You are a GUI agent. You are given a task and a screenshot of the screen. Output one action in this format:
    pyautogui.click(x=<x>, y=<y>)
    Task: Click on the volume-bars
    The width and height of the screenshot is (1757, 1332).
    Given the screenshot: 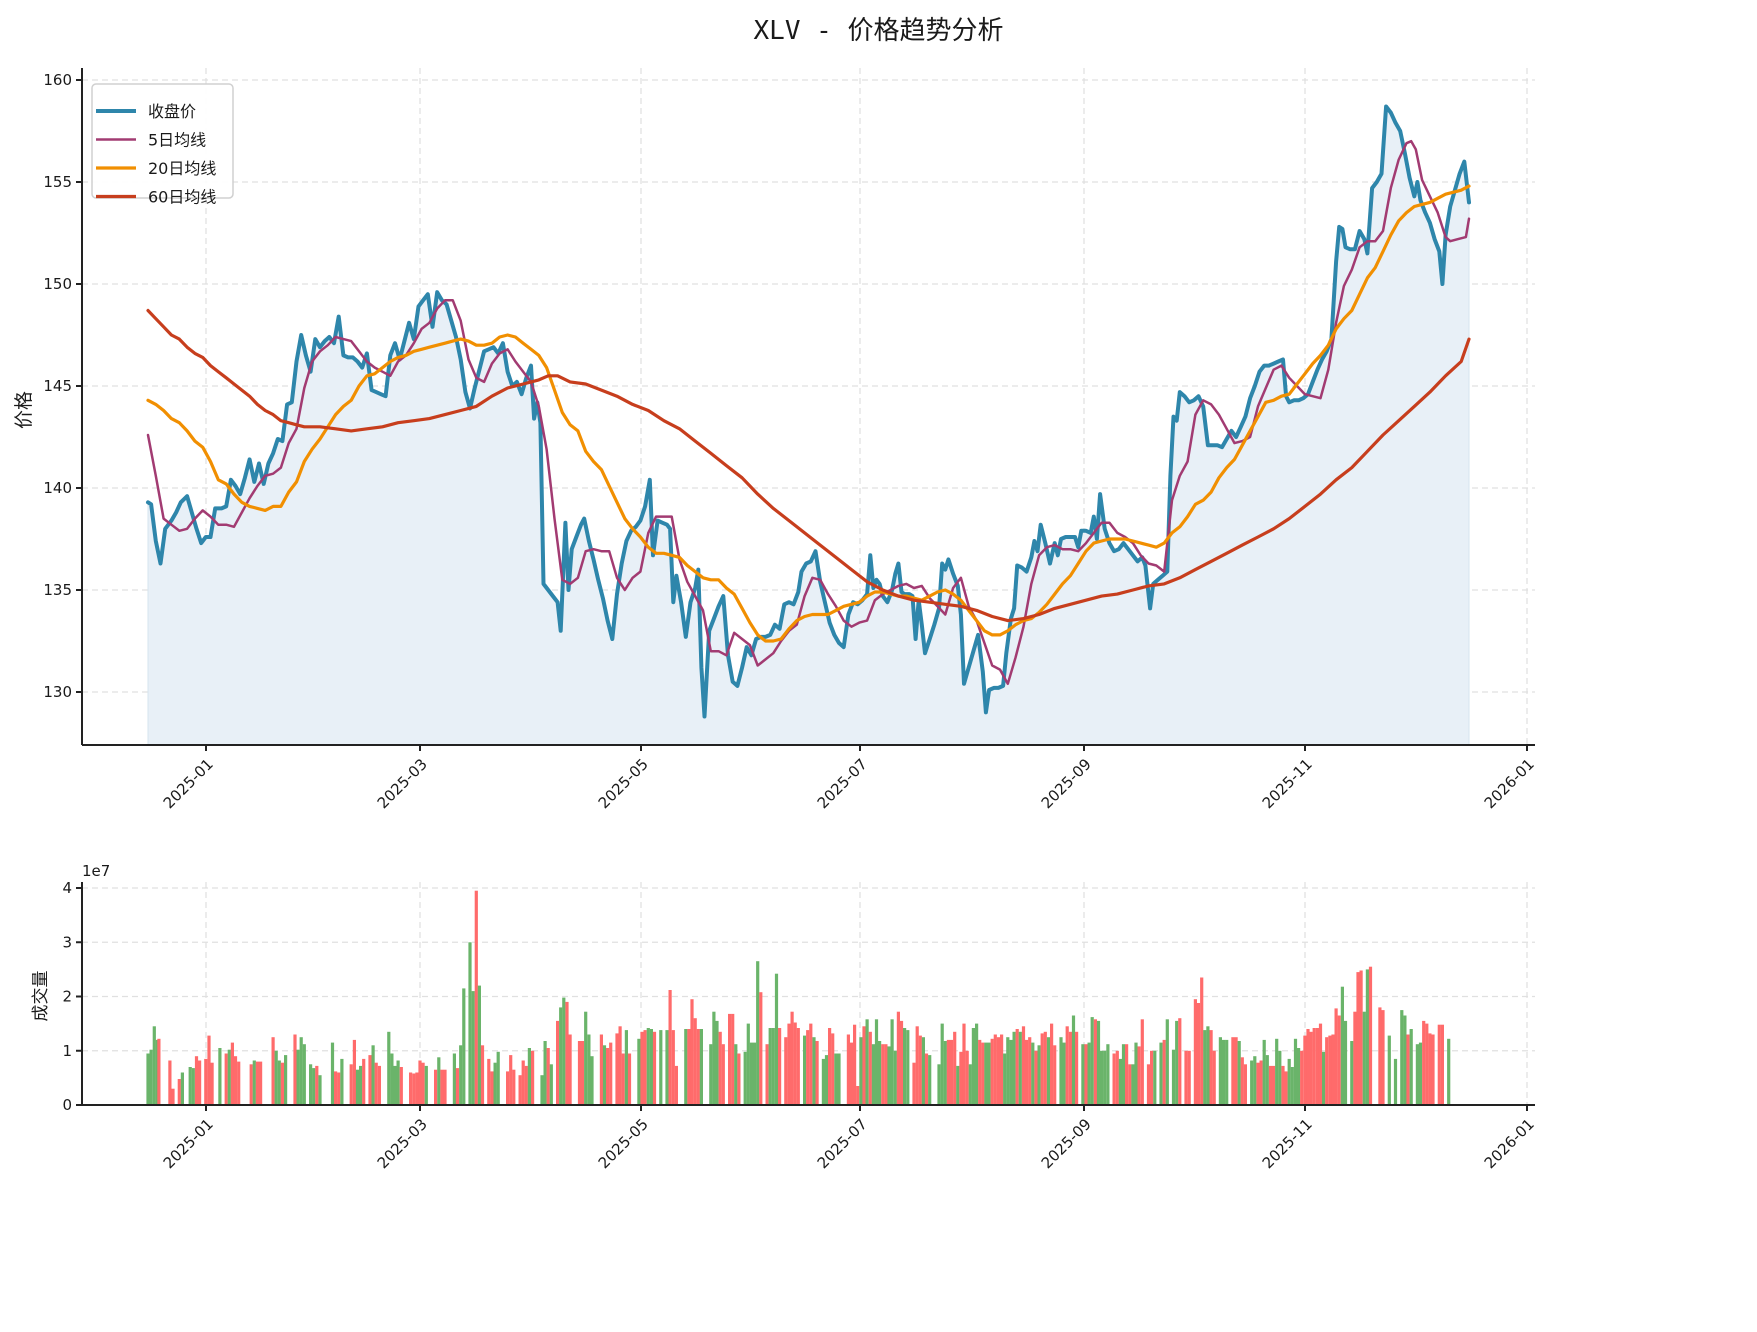 What is the action you would take?
    pyautogui.click(x=798, y=998)
    